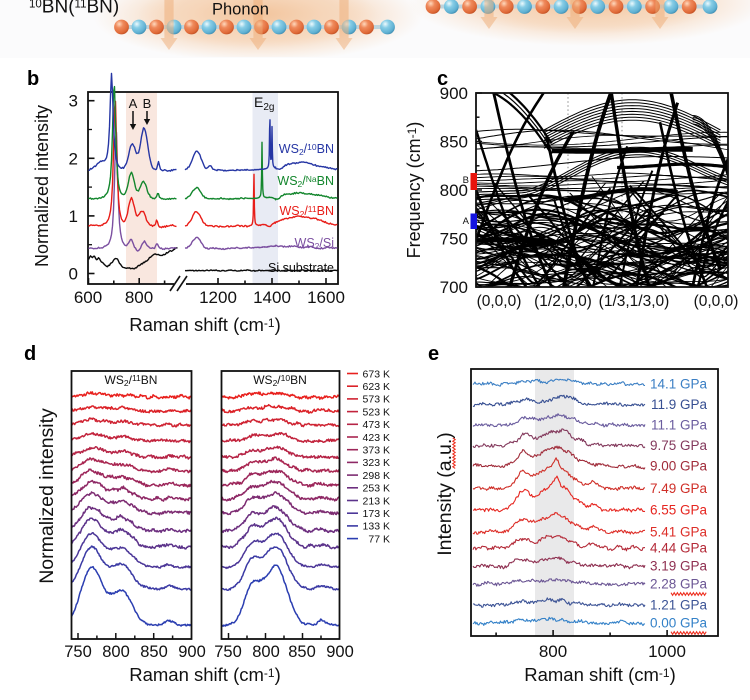  What do you see at coordinates (376, 501) in the screenshot?
I see `svg-text: 213 K` at bounding box center [376, 501].